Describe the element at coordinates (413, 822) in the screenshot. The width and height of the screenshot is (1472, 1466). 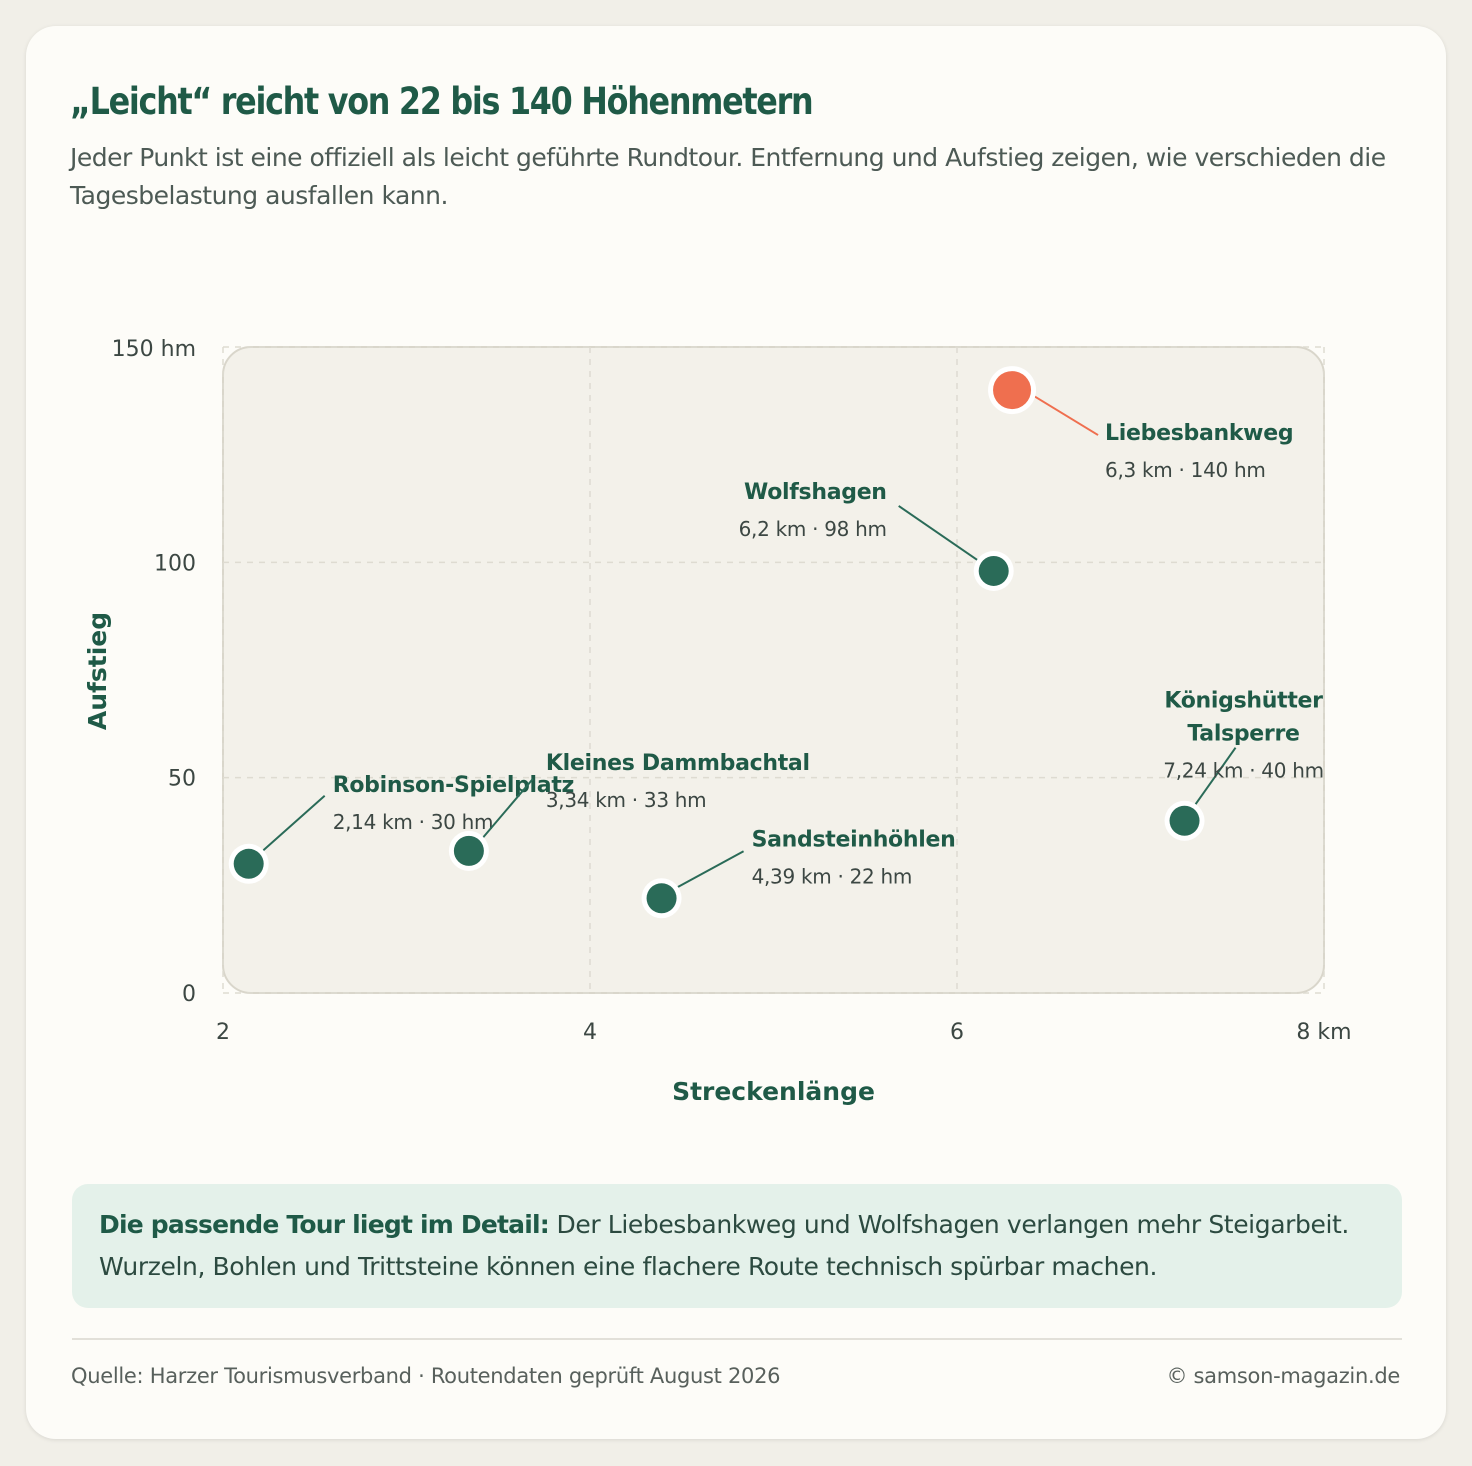
I see `point-detail: 2,14 km · 30 hm` at that location.